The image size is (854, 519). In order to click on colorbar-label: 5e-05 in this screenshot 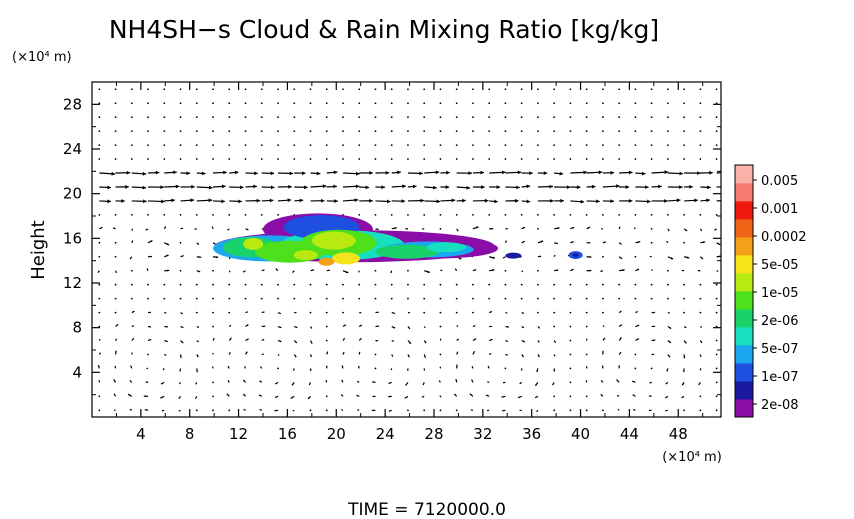, I will do `click(780, 265)`.